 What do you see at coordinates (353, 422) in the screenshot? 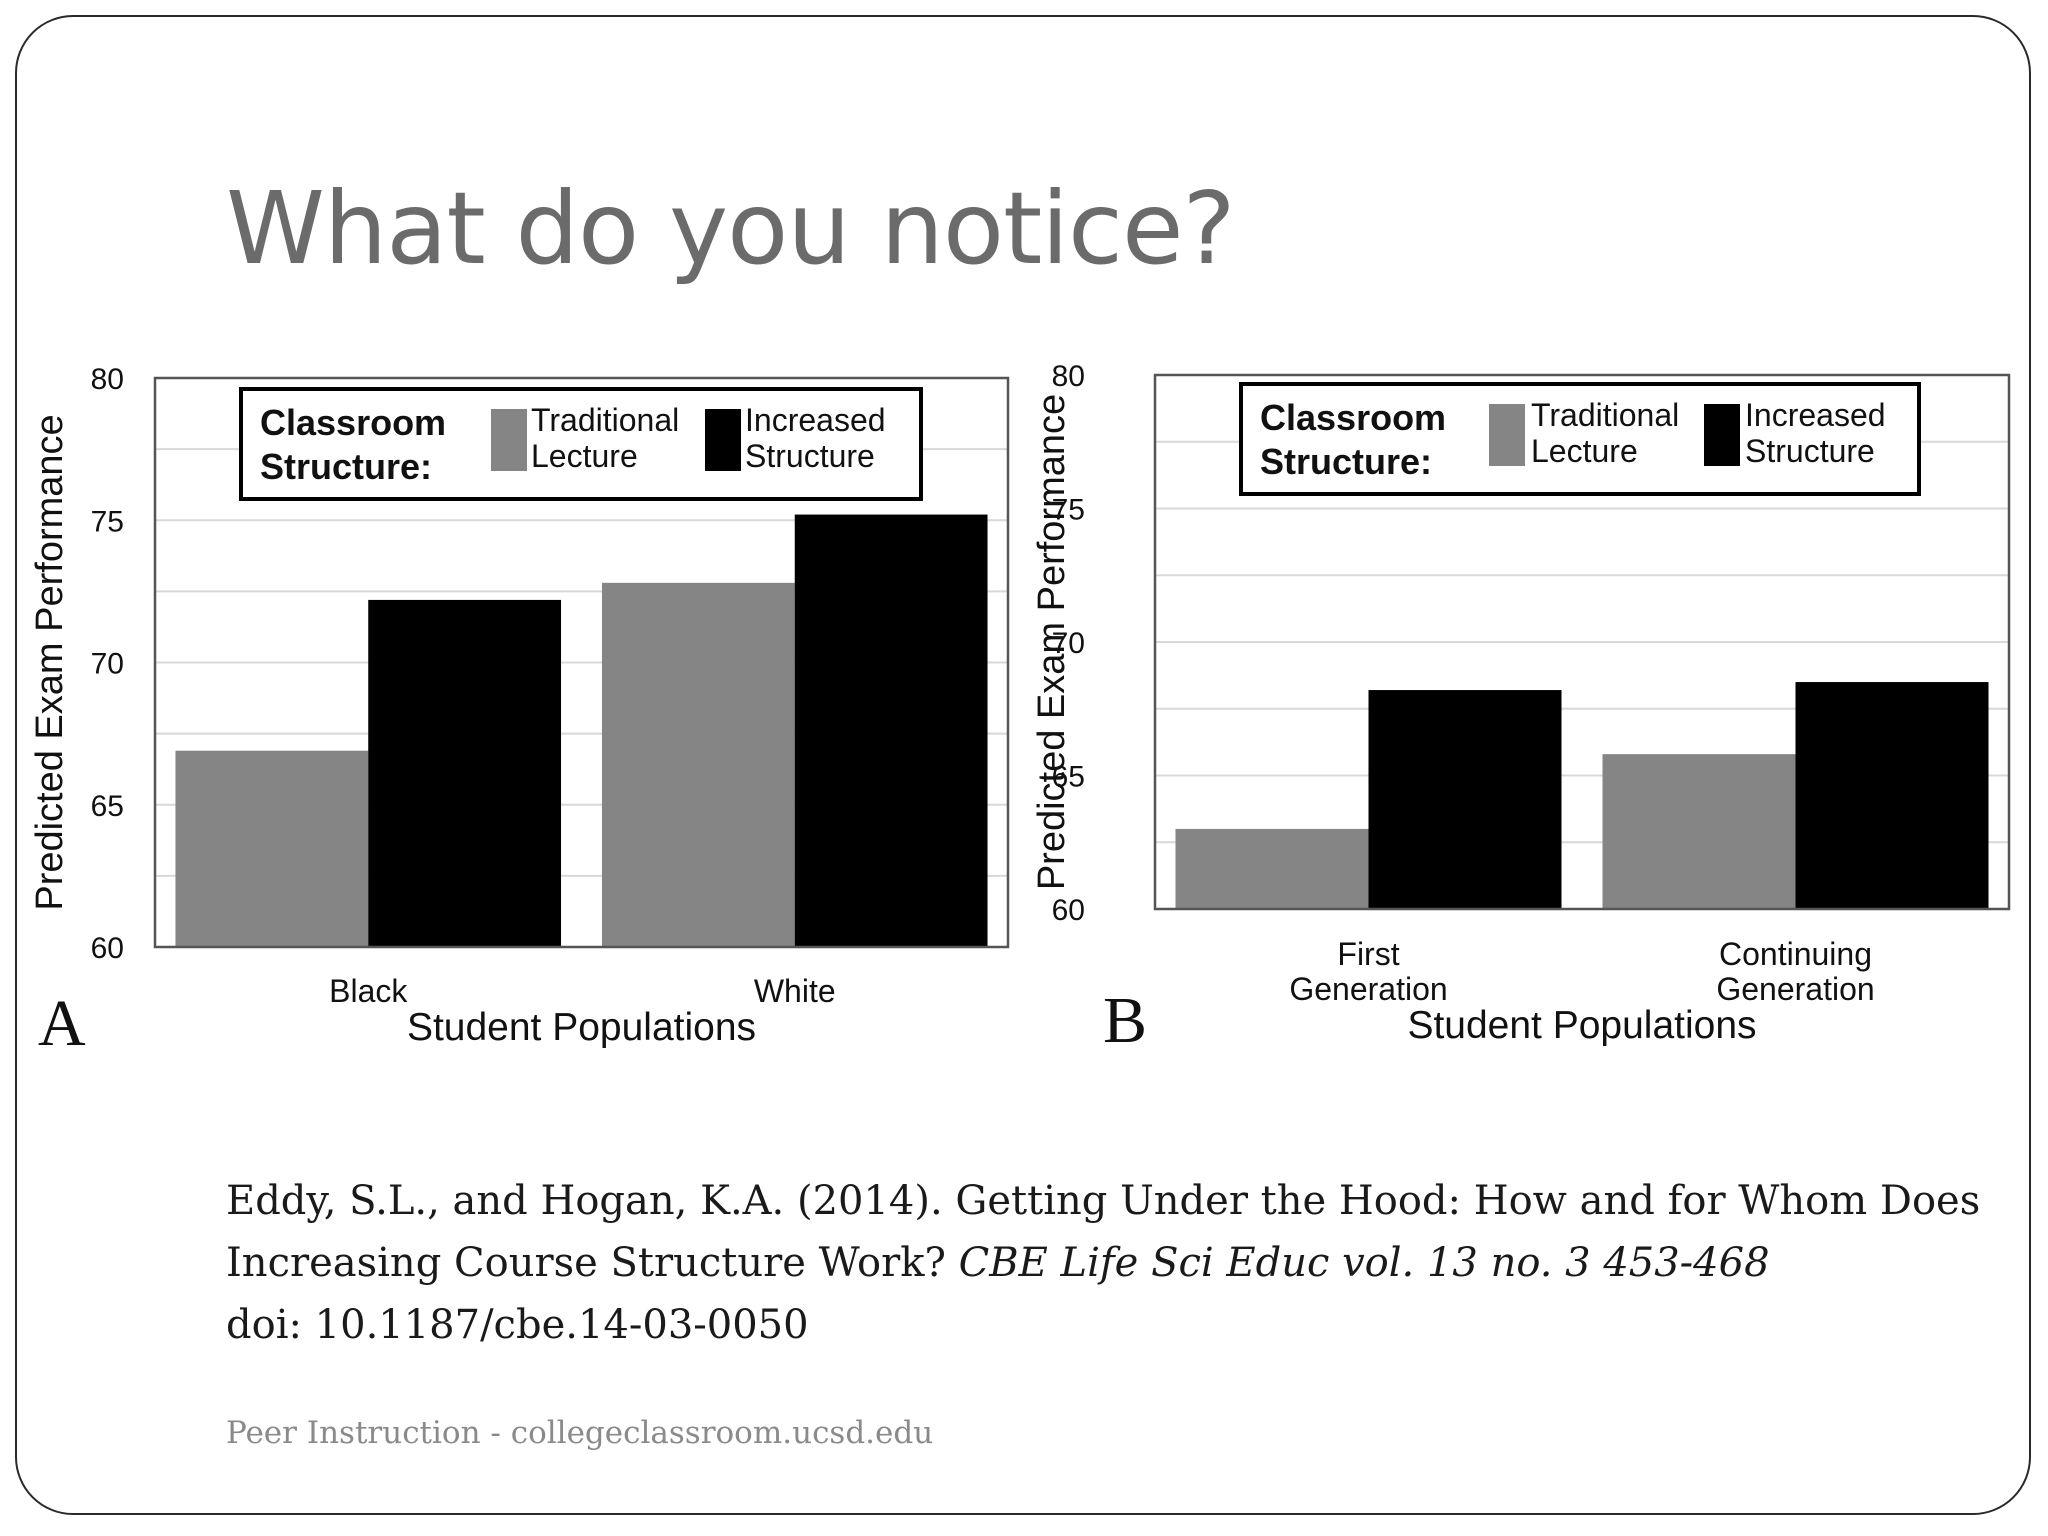
I see `chart-a-legend-title: Classroom` at bounding box center [353, 422].